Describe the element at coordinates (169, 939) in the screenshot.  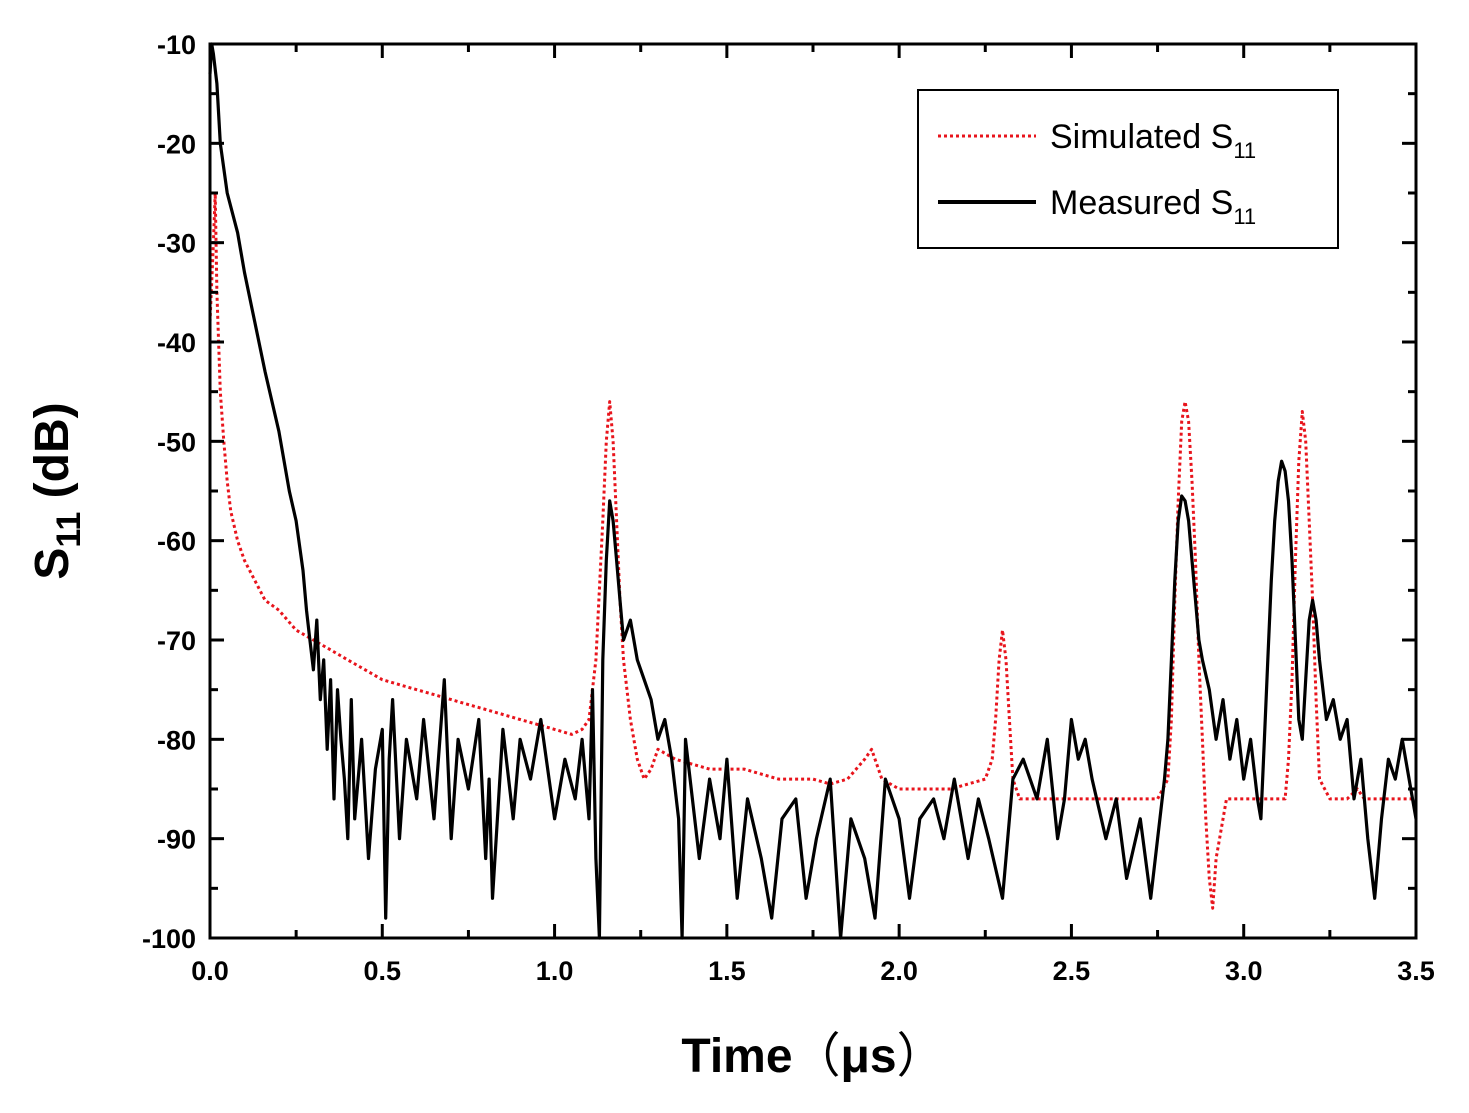
I see `y-tick-label: -100` at that location.